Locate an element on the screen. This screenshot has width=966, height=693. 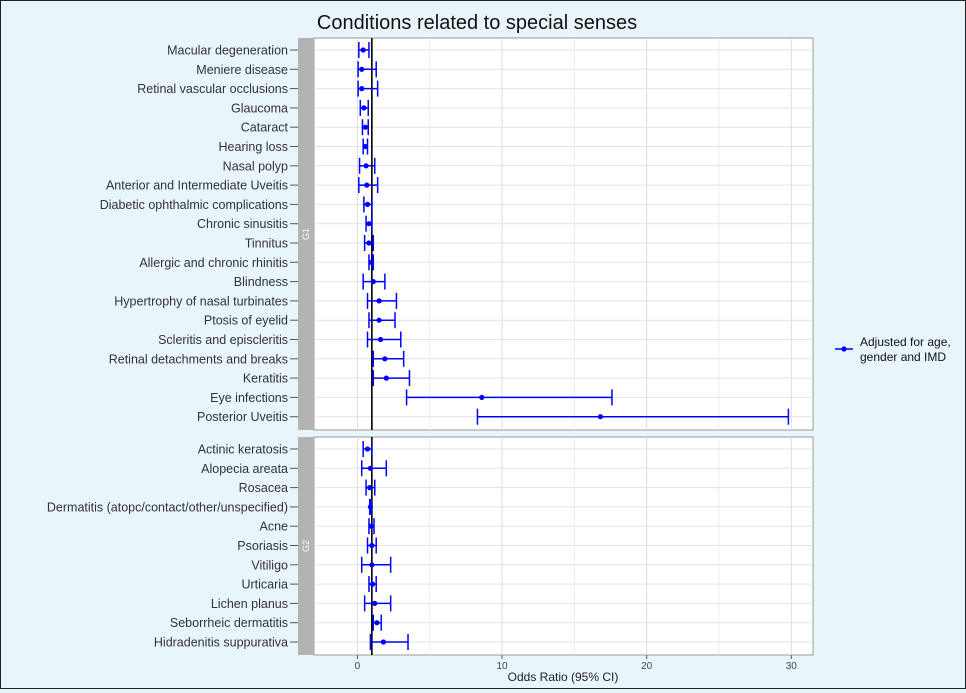
row-label: Macular degeneration is located at coordinates (227, 51).